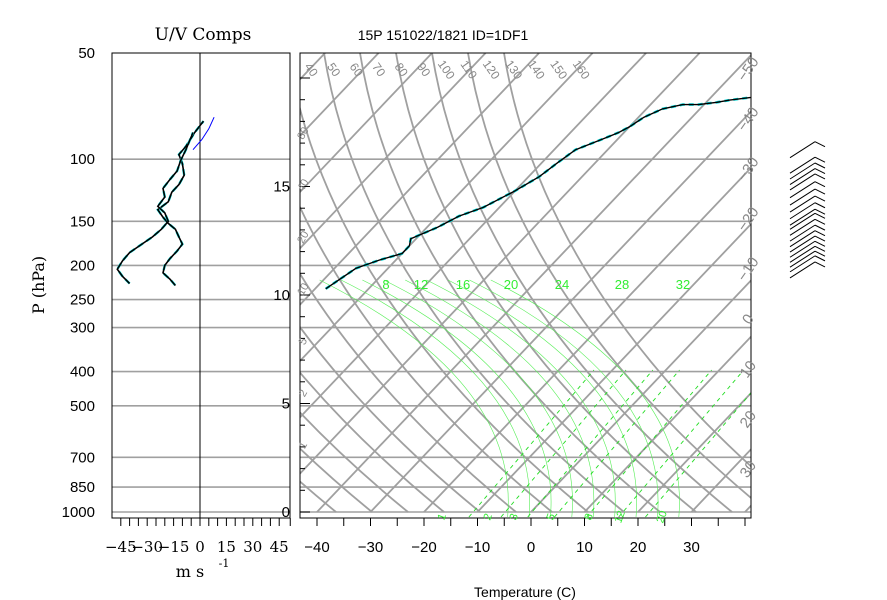 This screenshot has height=600, width=887. I want to click on dry-adiabat-label: 50, so click(333, 69).